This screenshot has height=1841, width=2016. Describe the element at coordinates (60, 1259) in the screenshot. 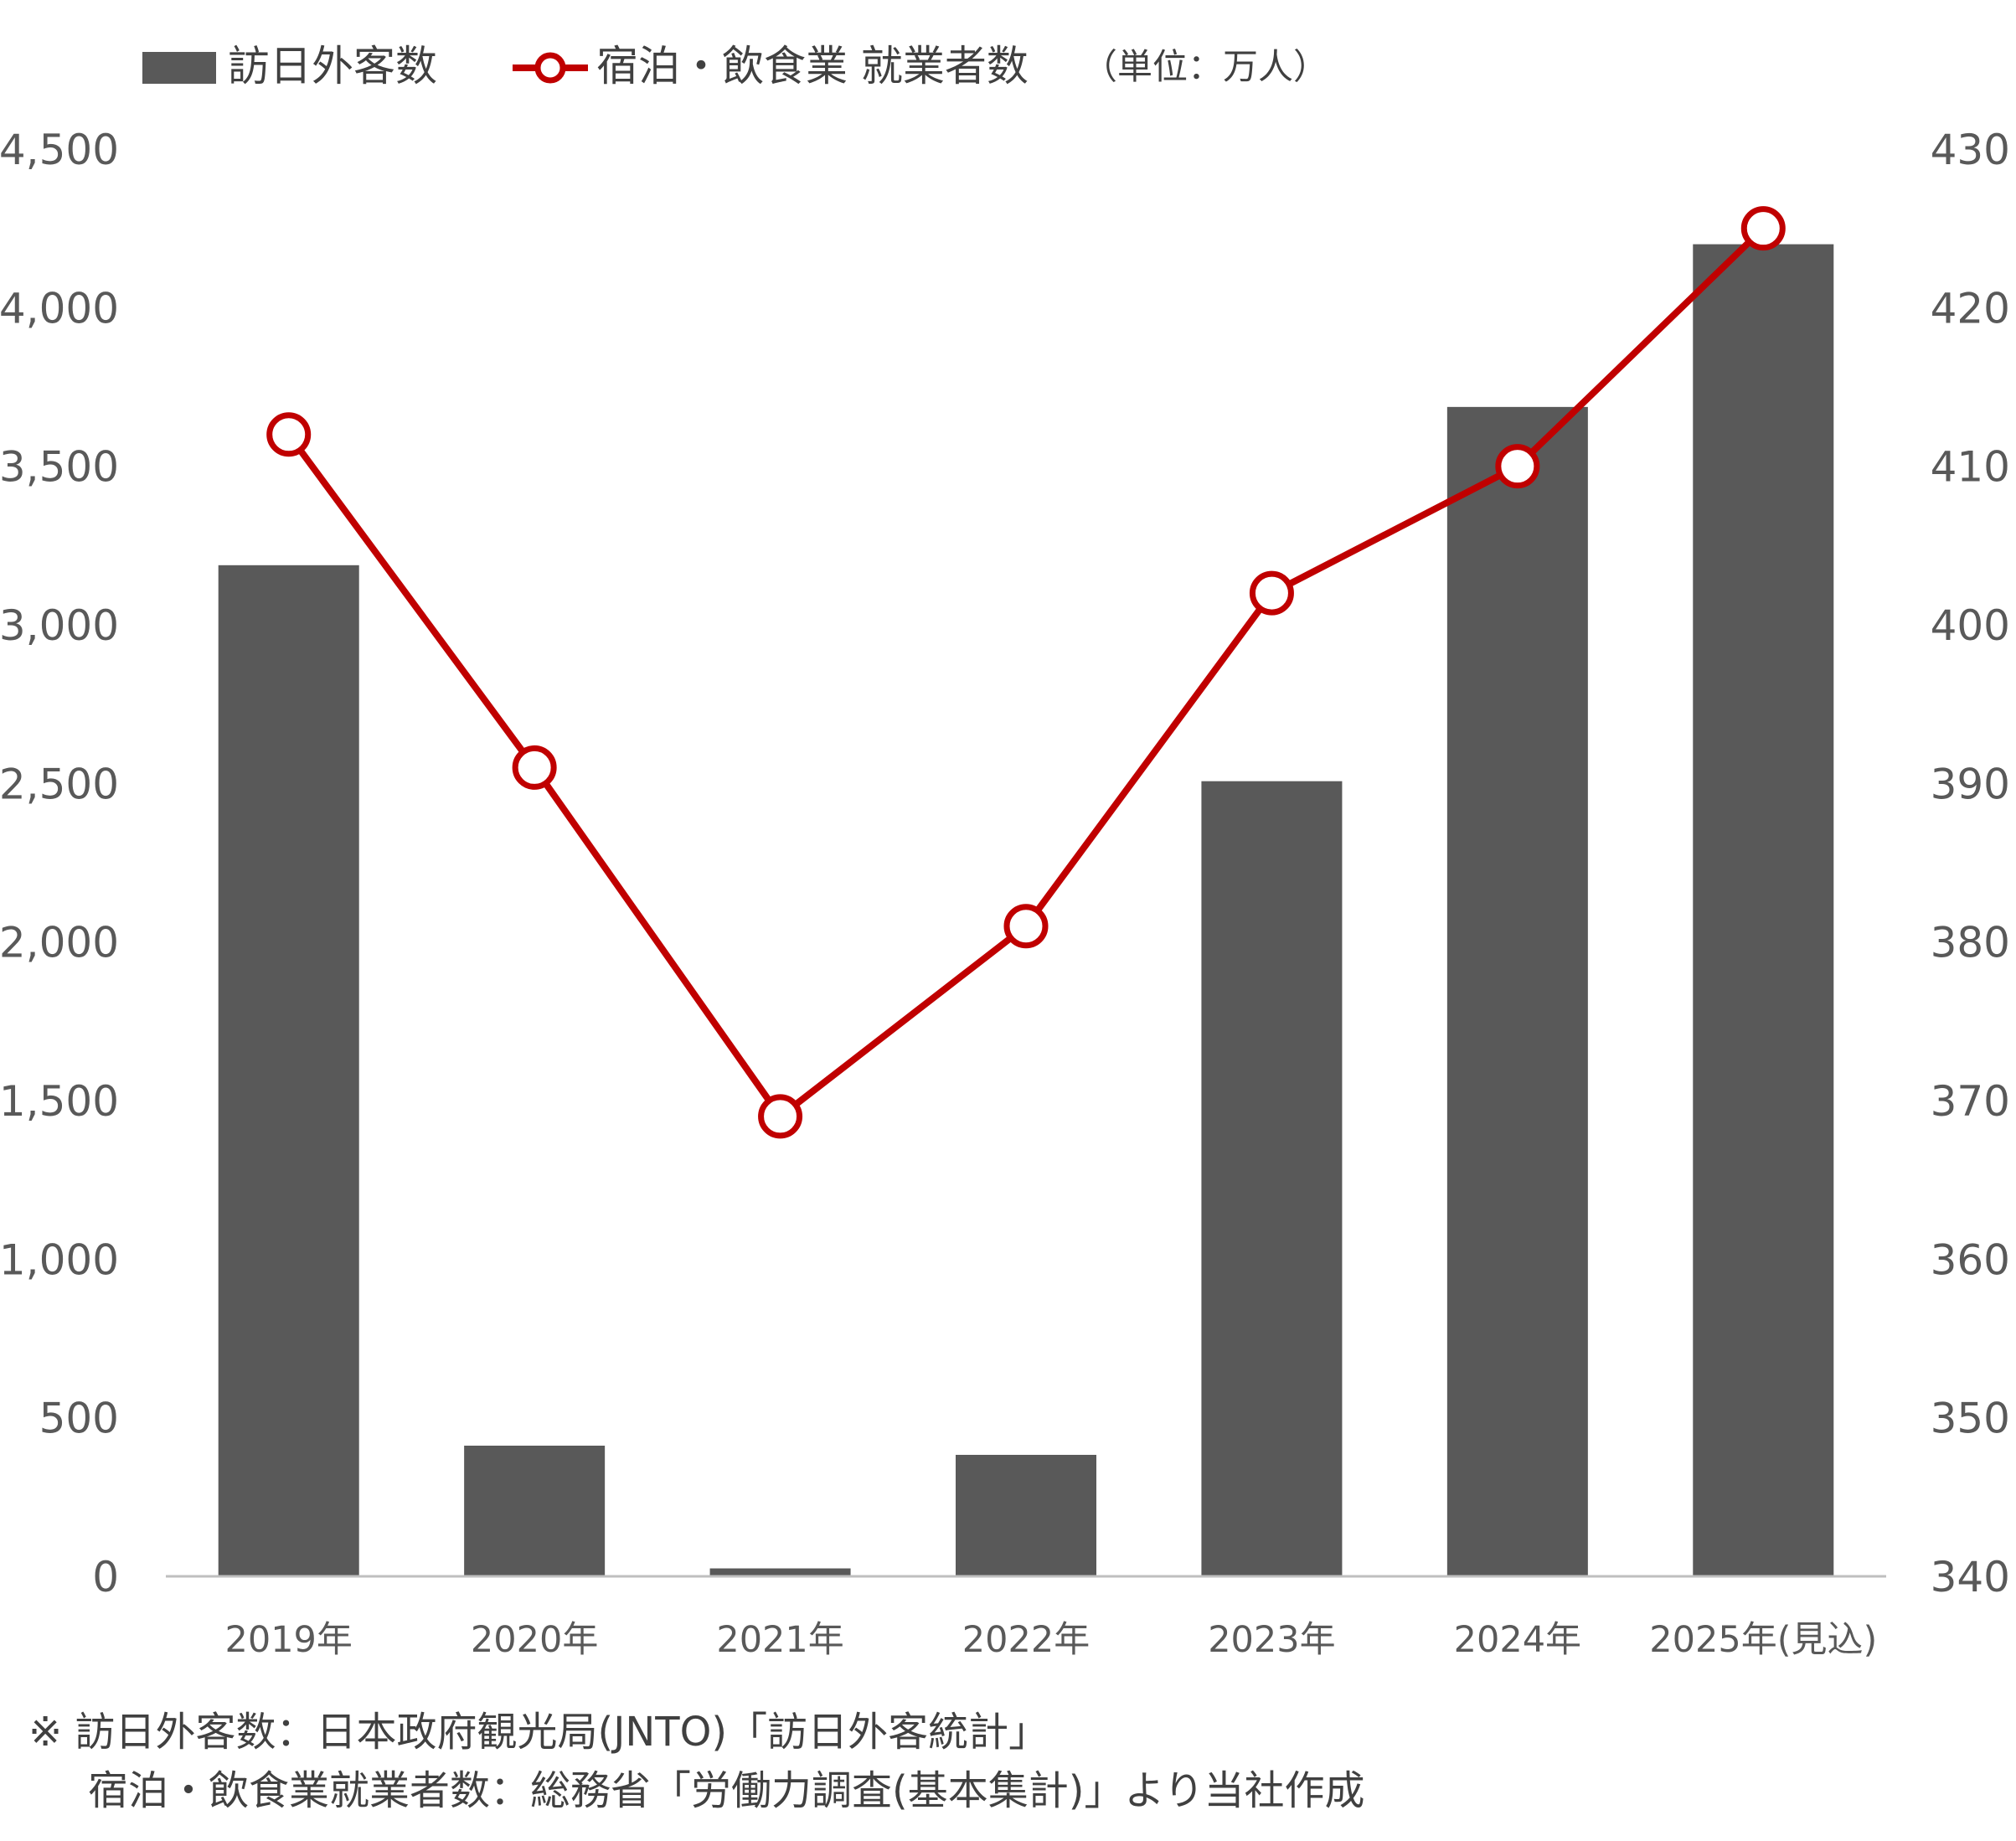

I see `left-axis-tick-label: 1,000` at that location.